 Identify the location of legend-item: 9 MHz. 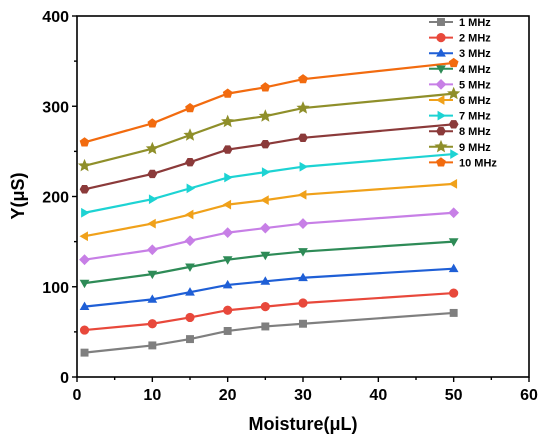
(460, 146).